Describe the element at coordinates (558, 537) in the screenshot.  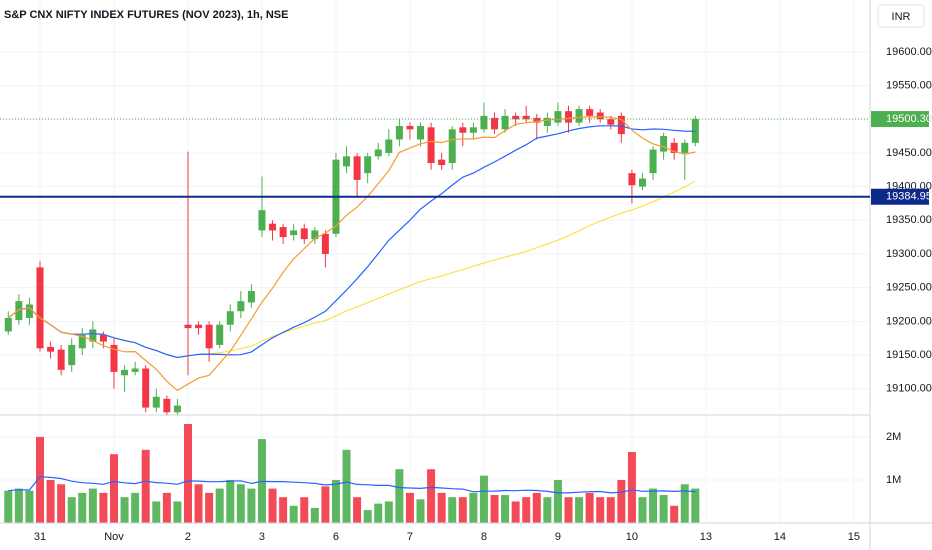
I see `x-tick-label: 9` at that location.